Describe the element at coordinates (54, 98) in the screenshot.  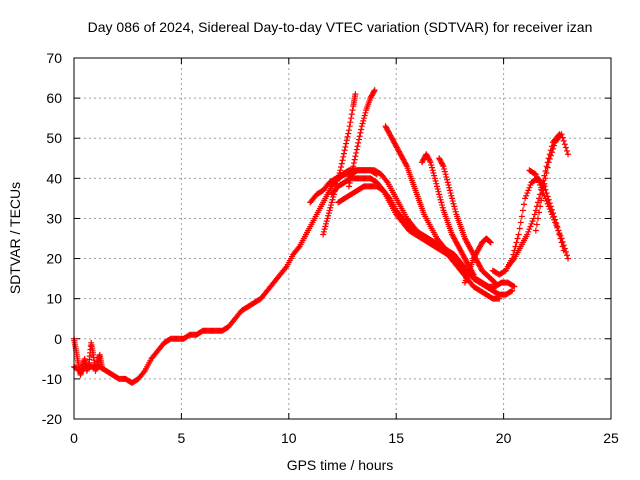
I see `y-tick-label: 60` at that location.